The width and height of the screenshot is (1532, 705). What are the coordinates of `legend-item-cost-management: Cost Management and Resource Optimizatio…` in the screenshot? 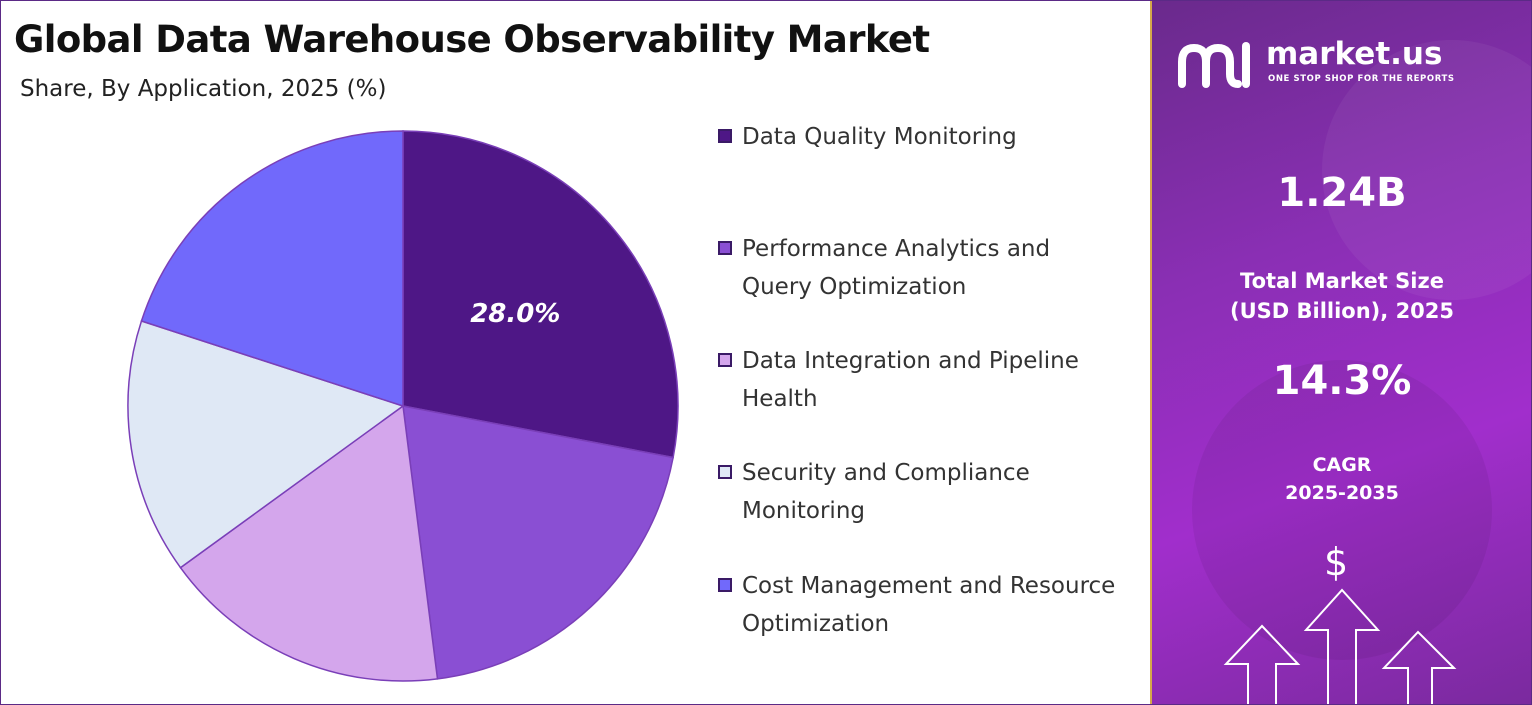 It's located at (920, 605).